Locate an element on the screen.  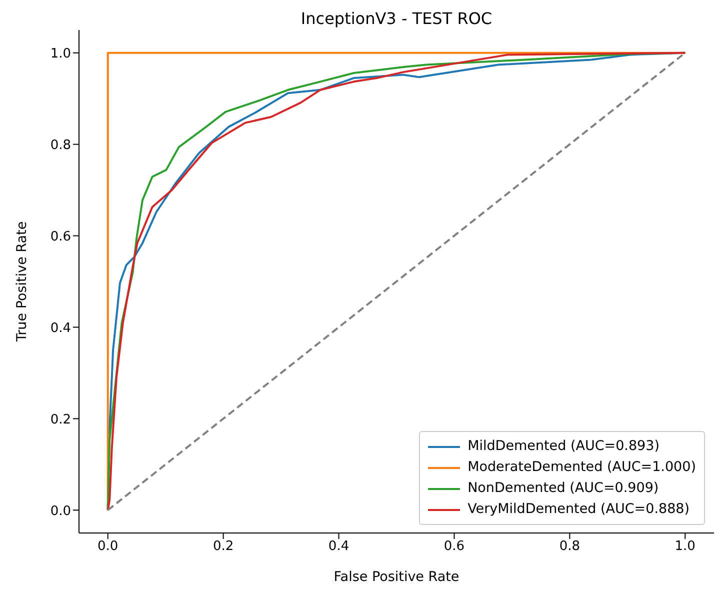
legend-label: MildDemented (AUC=0.893) is located at coordinates (564, 446).